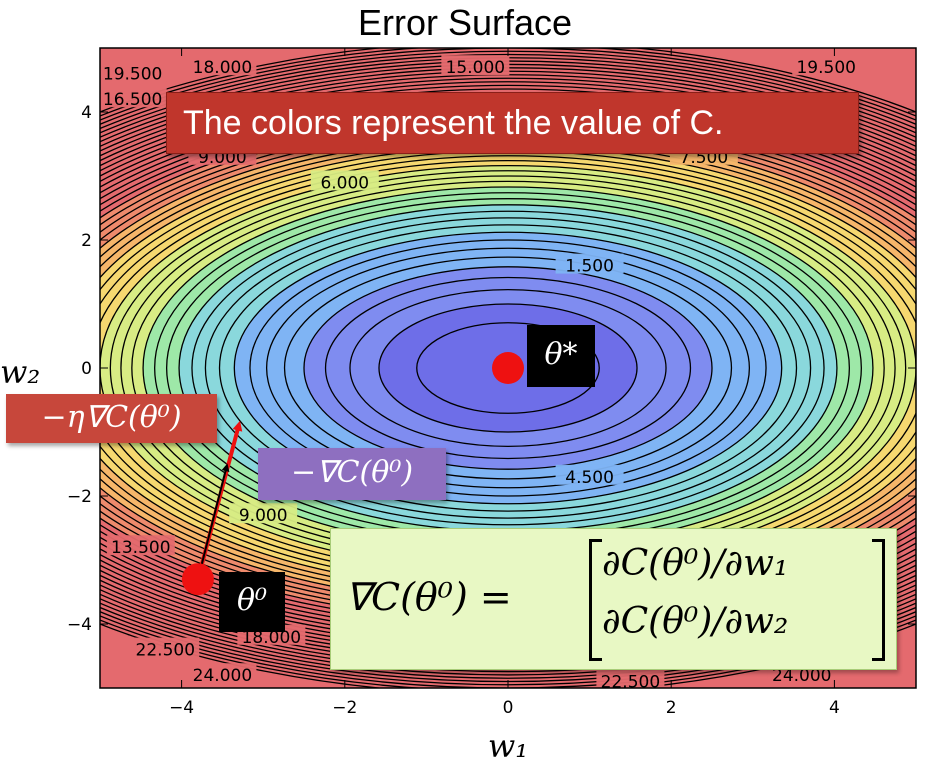 Image resolution: width=930 pixels, height=767 pixels. Describe the element at coordinates (79, 497) in the screenshot. I see `y-tick-label: −2` at that location.